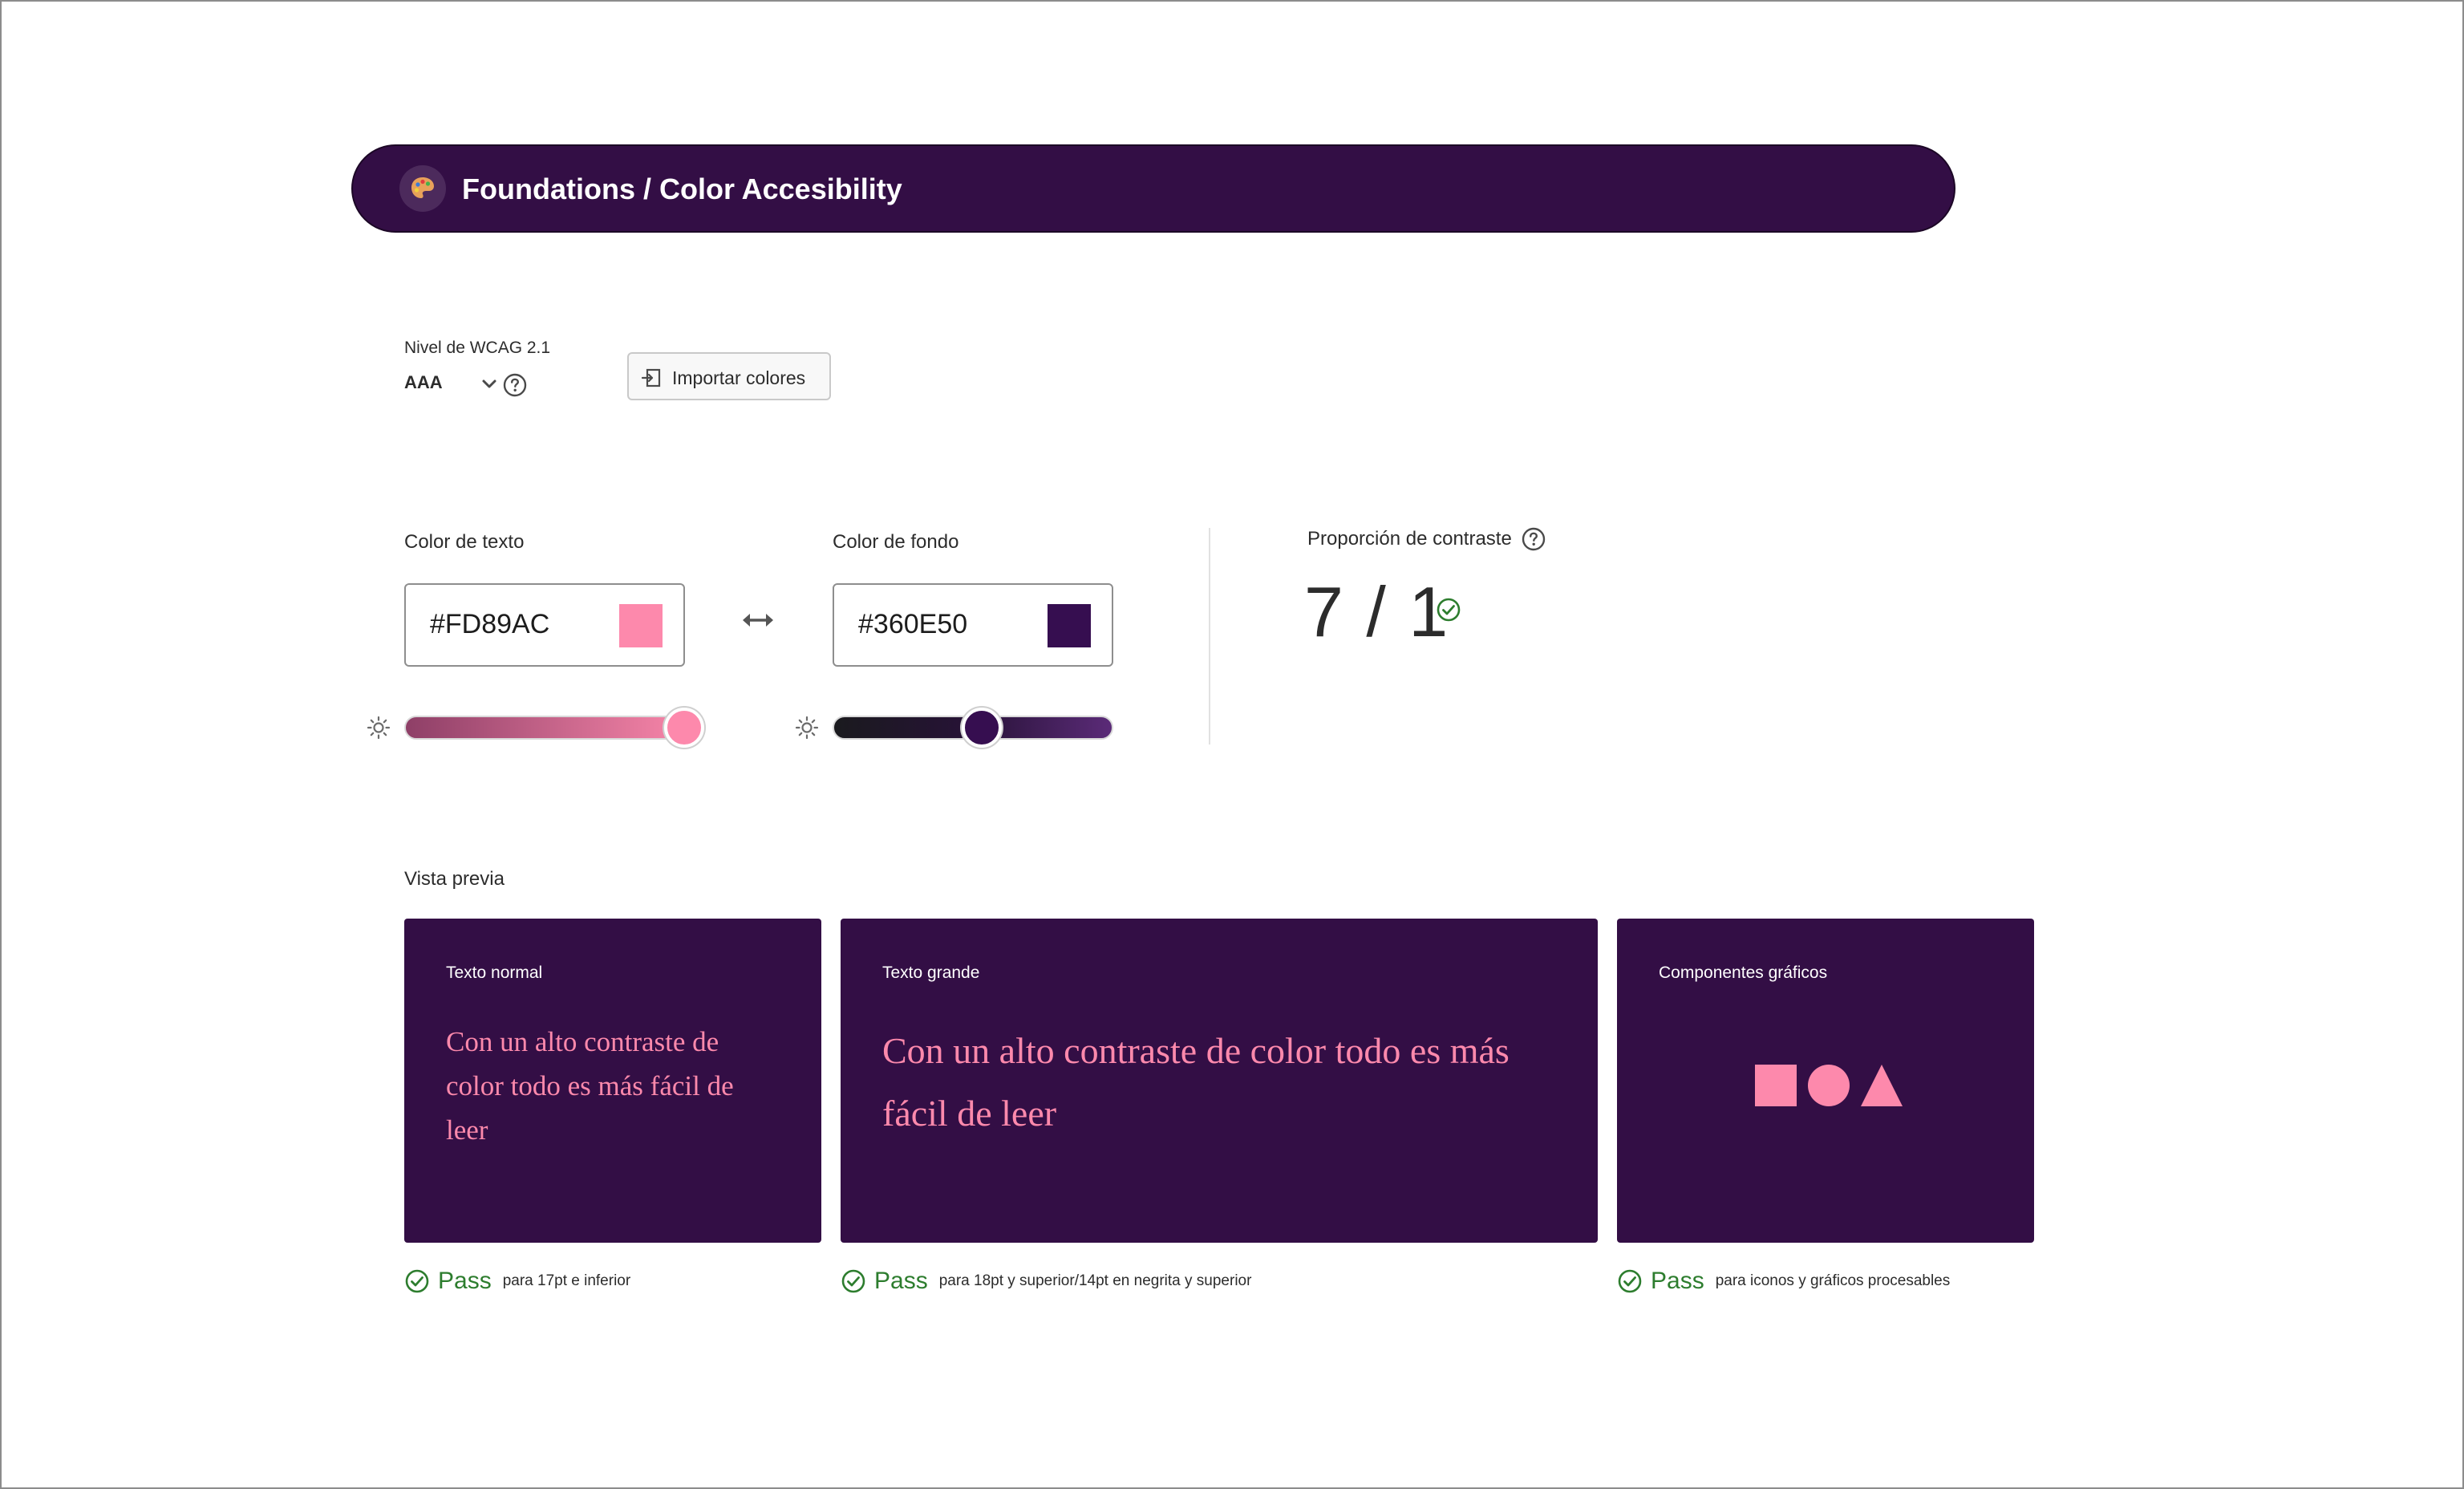 Image resolution: width=2464 pixels, height=1489 pixels. I want to click on background-color-hex: #360E50, so click(913, 624).